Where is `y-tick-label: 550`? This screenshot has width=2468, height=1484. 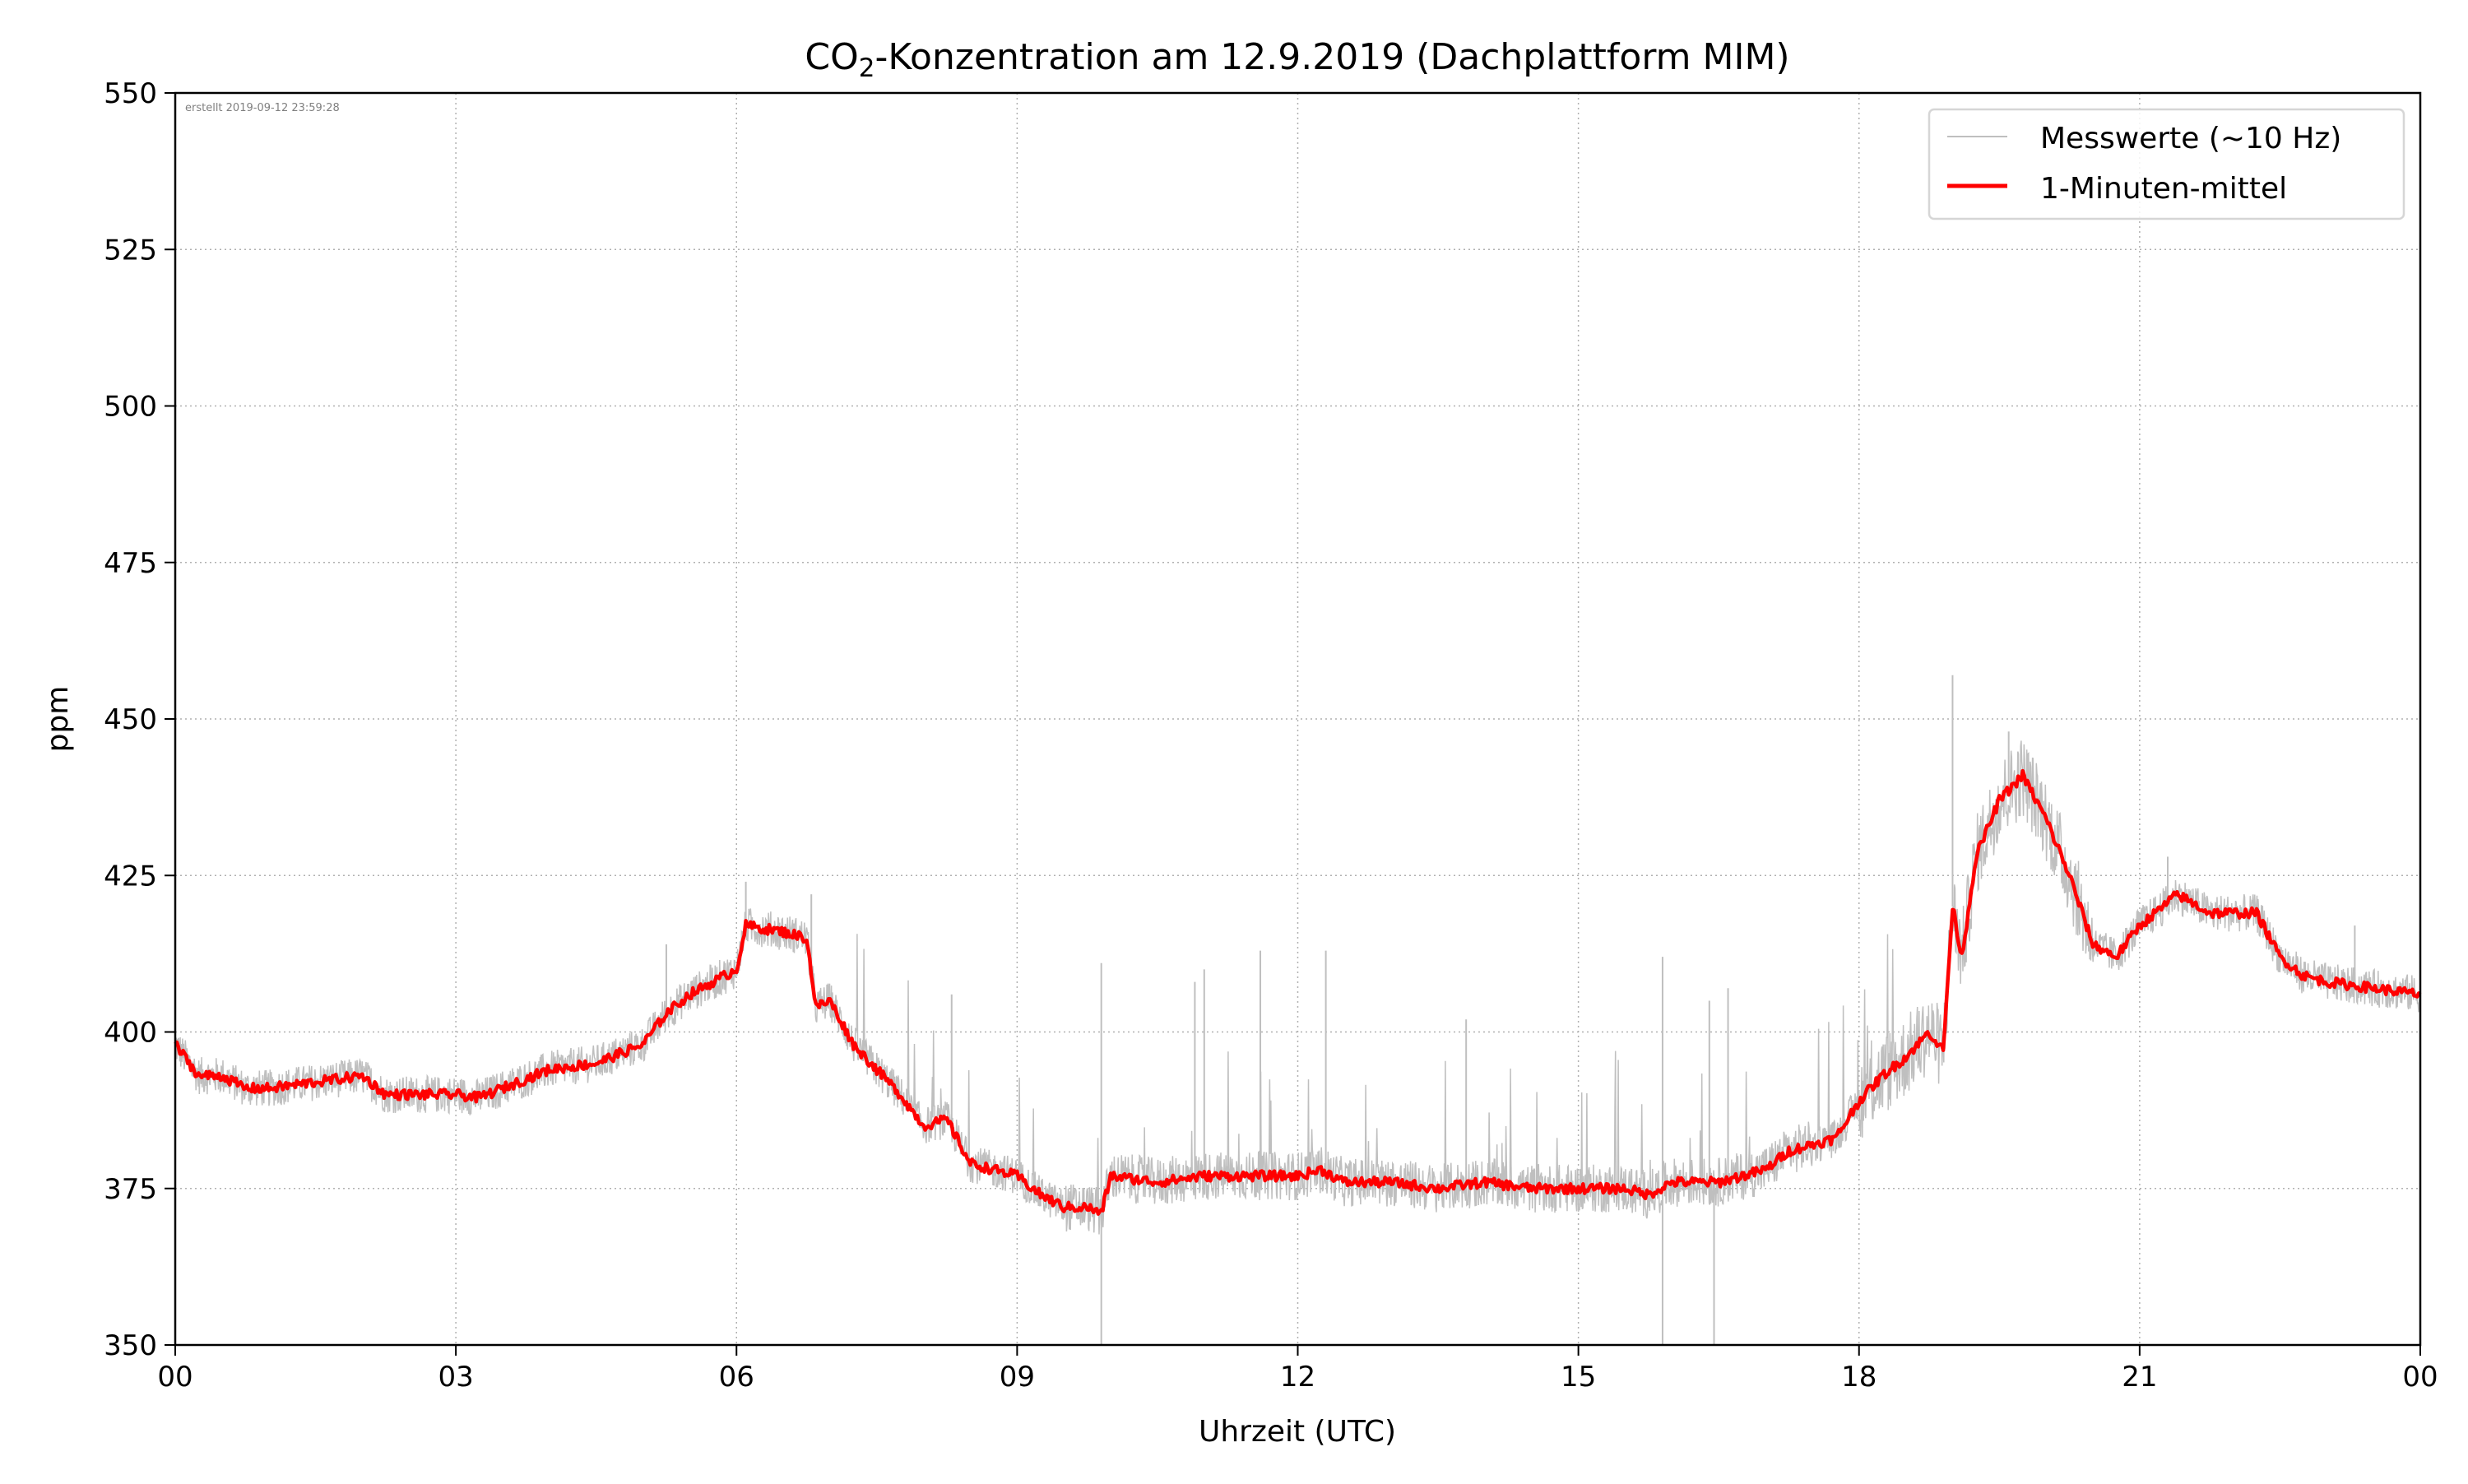 y-tick-label: 550 is located at coordinates (130, 93).